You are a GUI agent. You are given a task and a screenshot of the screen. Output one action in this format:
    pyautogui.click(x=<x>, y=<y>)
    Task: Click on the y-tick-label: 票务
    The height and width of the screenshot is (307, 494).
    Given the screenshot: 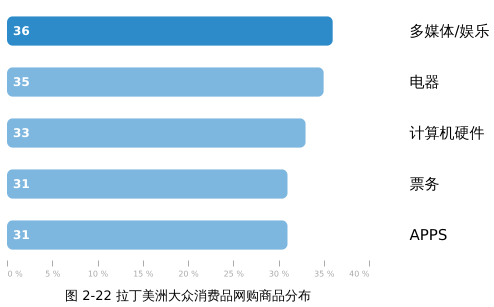 What is the action you would take?
    pyautogui.click(x=425, y=184)
    